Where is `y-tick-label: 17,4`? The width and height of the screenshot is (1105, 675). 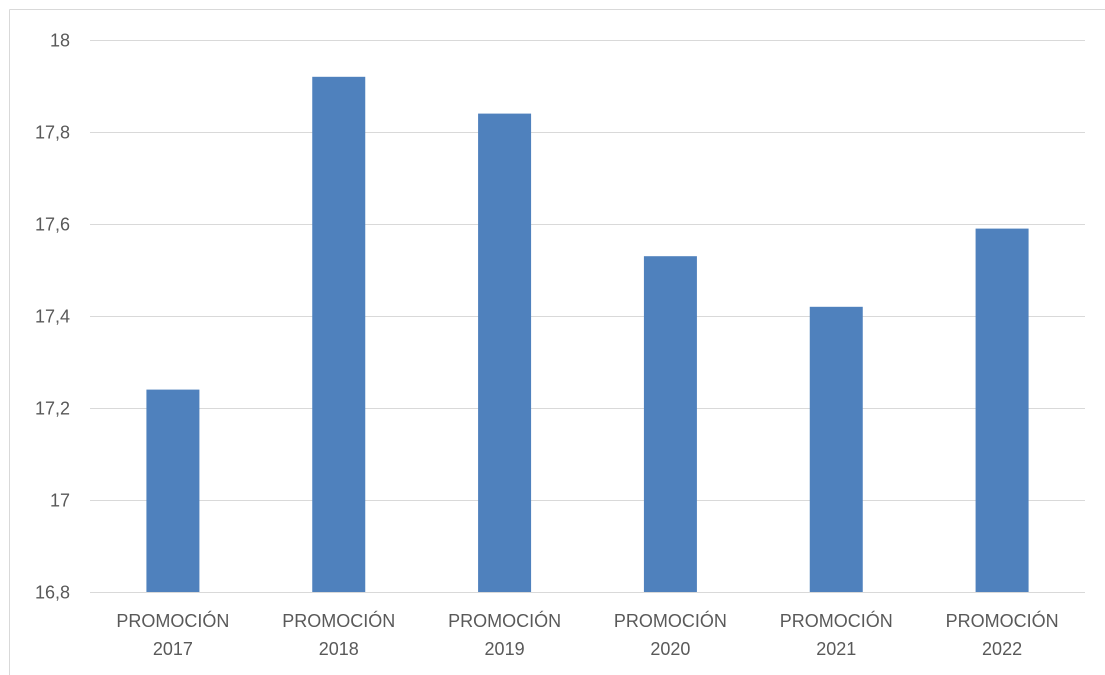 y-tick-label: 17,4 is located at coordinates (52, 317).